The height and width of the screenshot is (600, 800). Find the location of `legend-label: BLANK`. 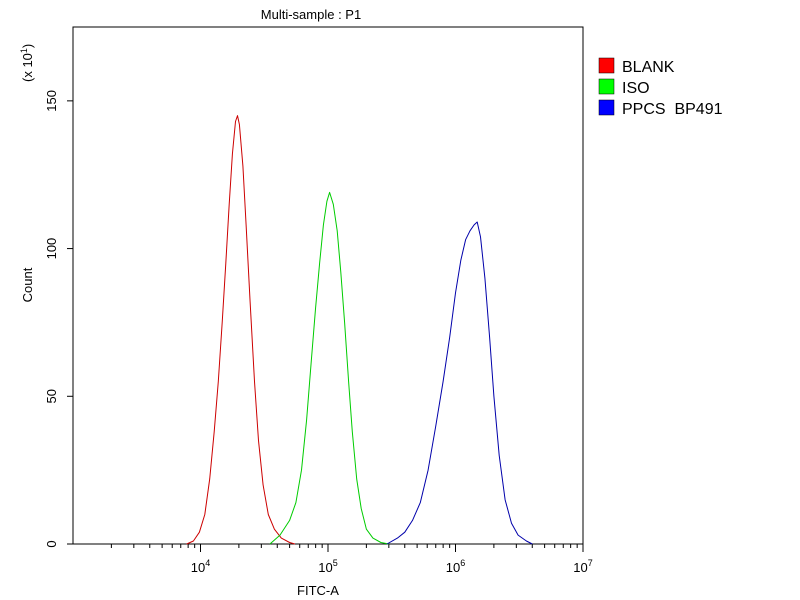

legend-label: BLANK is located at coordinates (648, 67).